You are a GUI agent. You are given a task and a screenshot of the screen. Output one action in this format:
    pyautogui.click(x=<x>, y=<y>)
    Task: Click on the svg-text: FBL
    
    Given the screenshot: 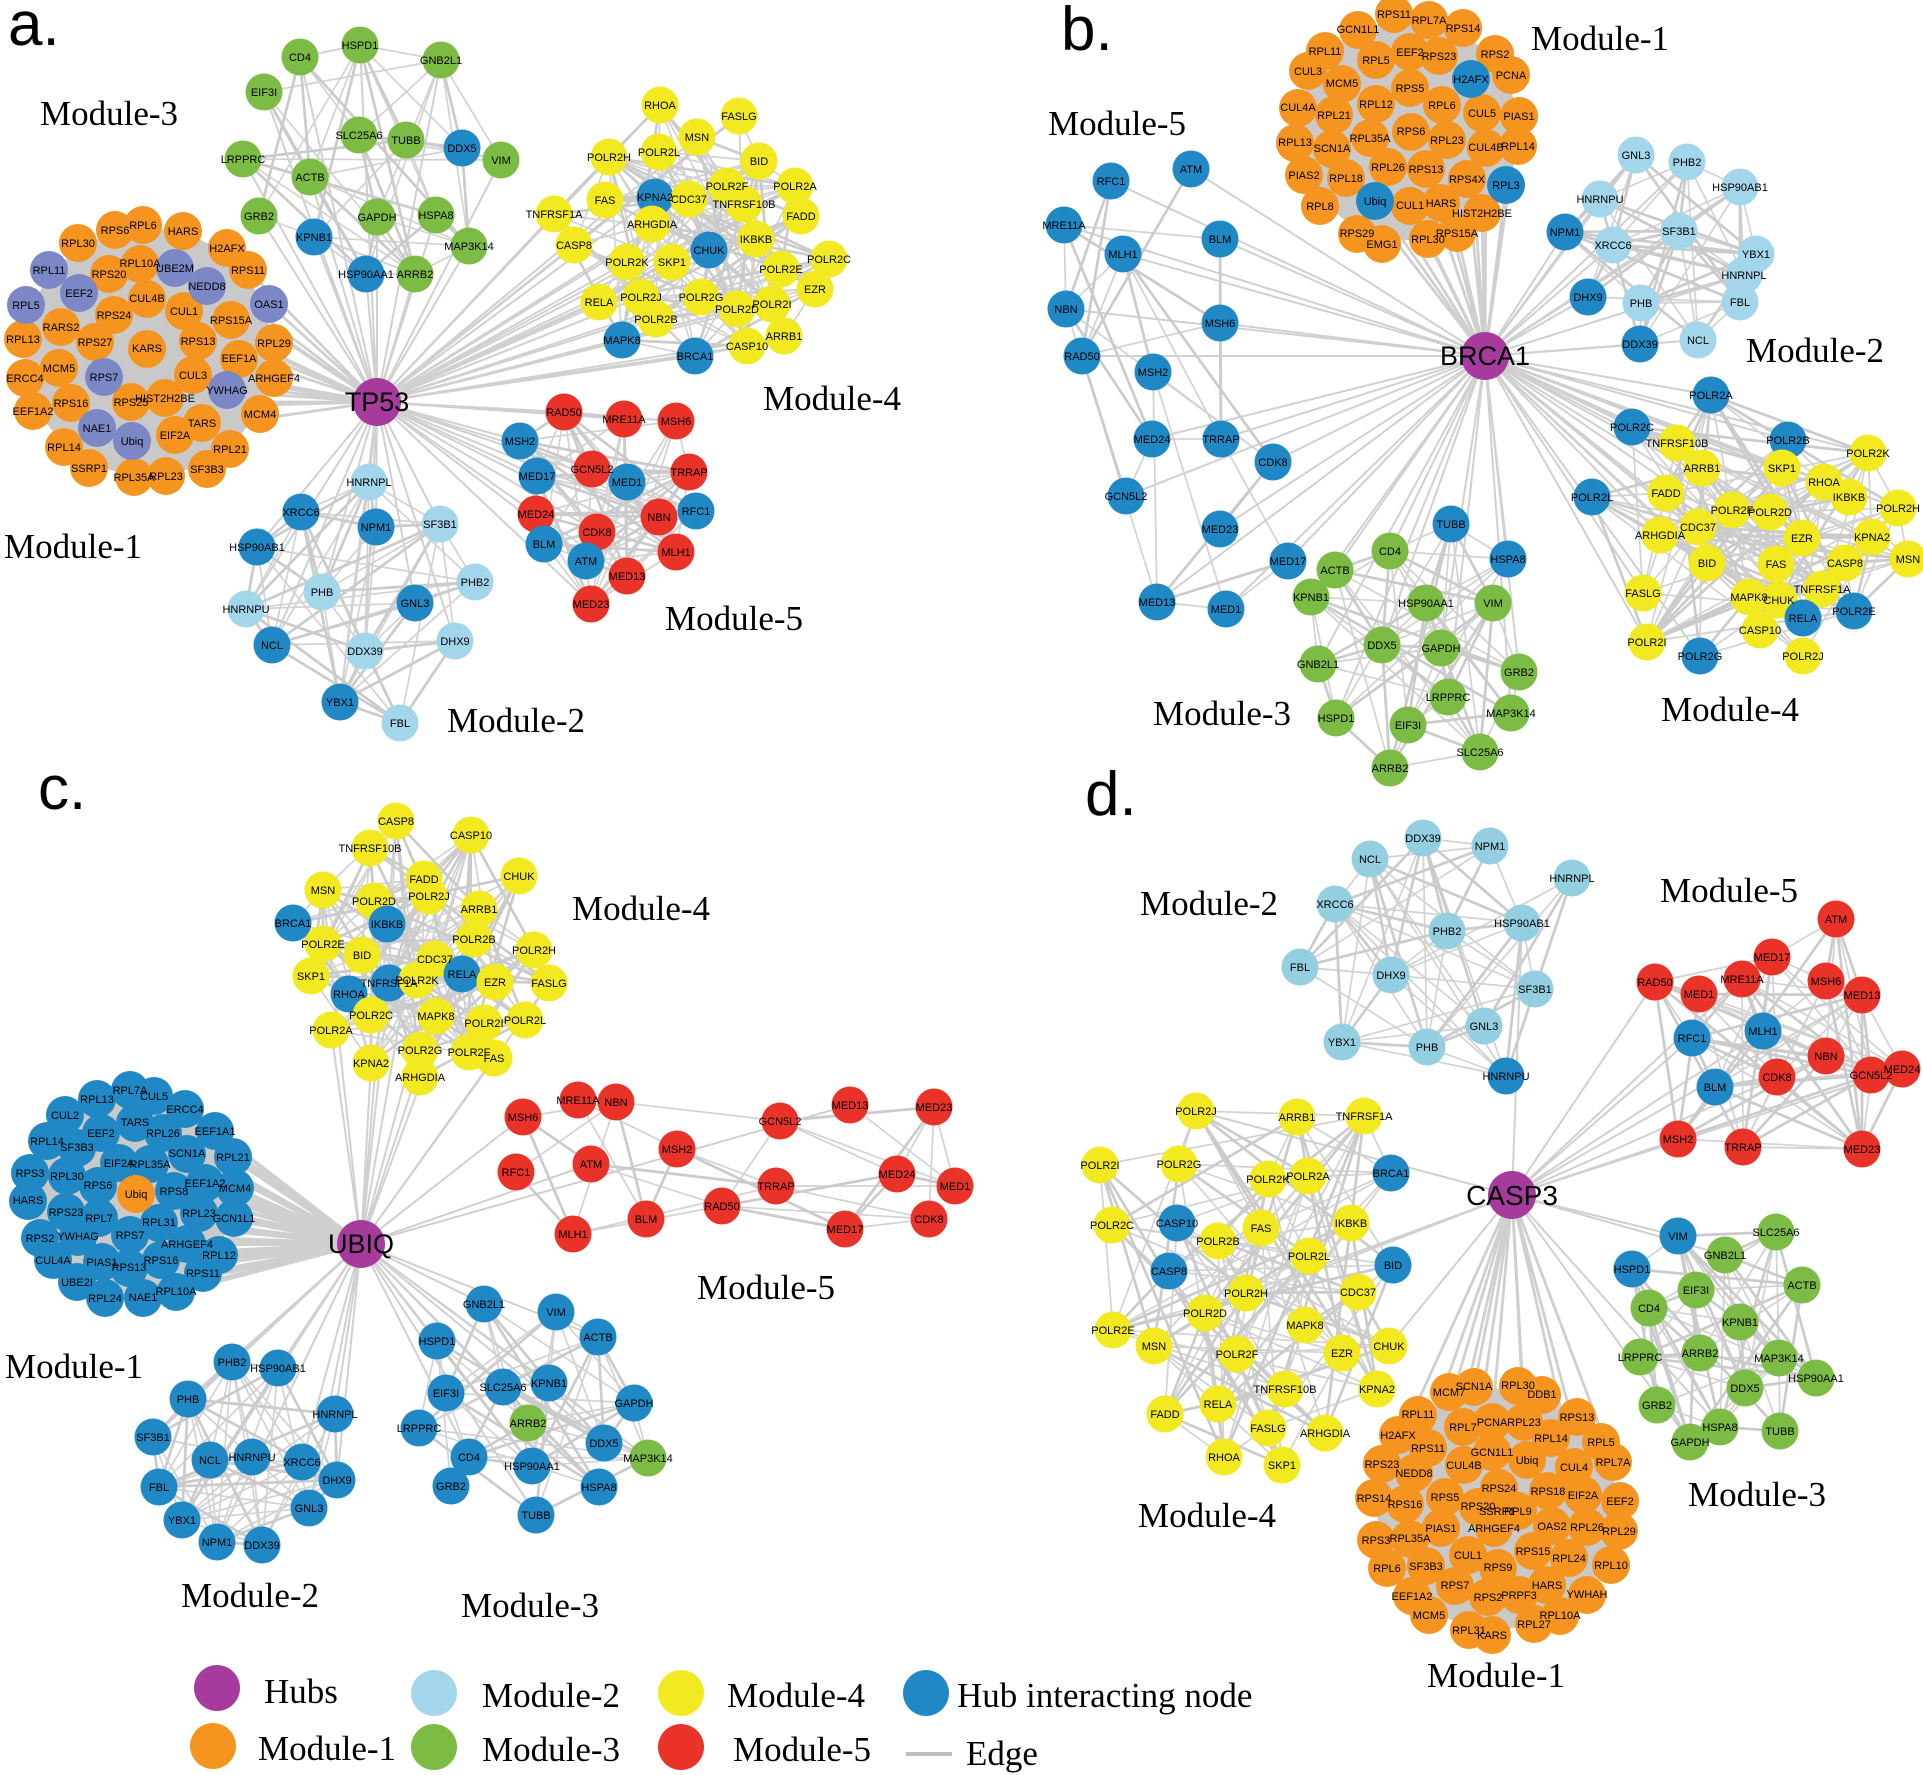 What is the action you would take?
    pyautogui.click(x=400, y=724)
    